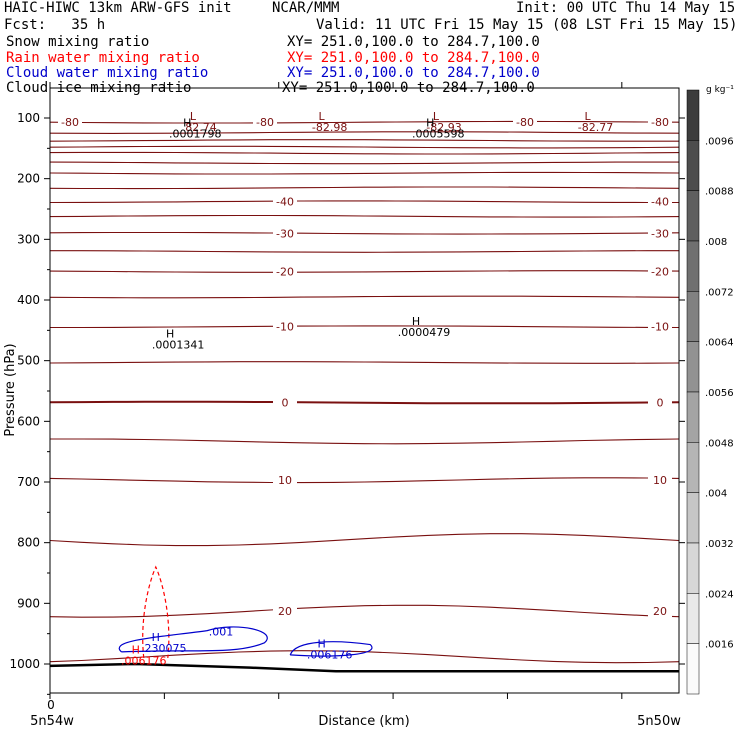 The height and width of the screenshot is (740, 740). Describe the element at coordinates (364, 188) in the screenshot. I see `temp-contour--45` at that location.